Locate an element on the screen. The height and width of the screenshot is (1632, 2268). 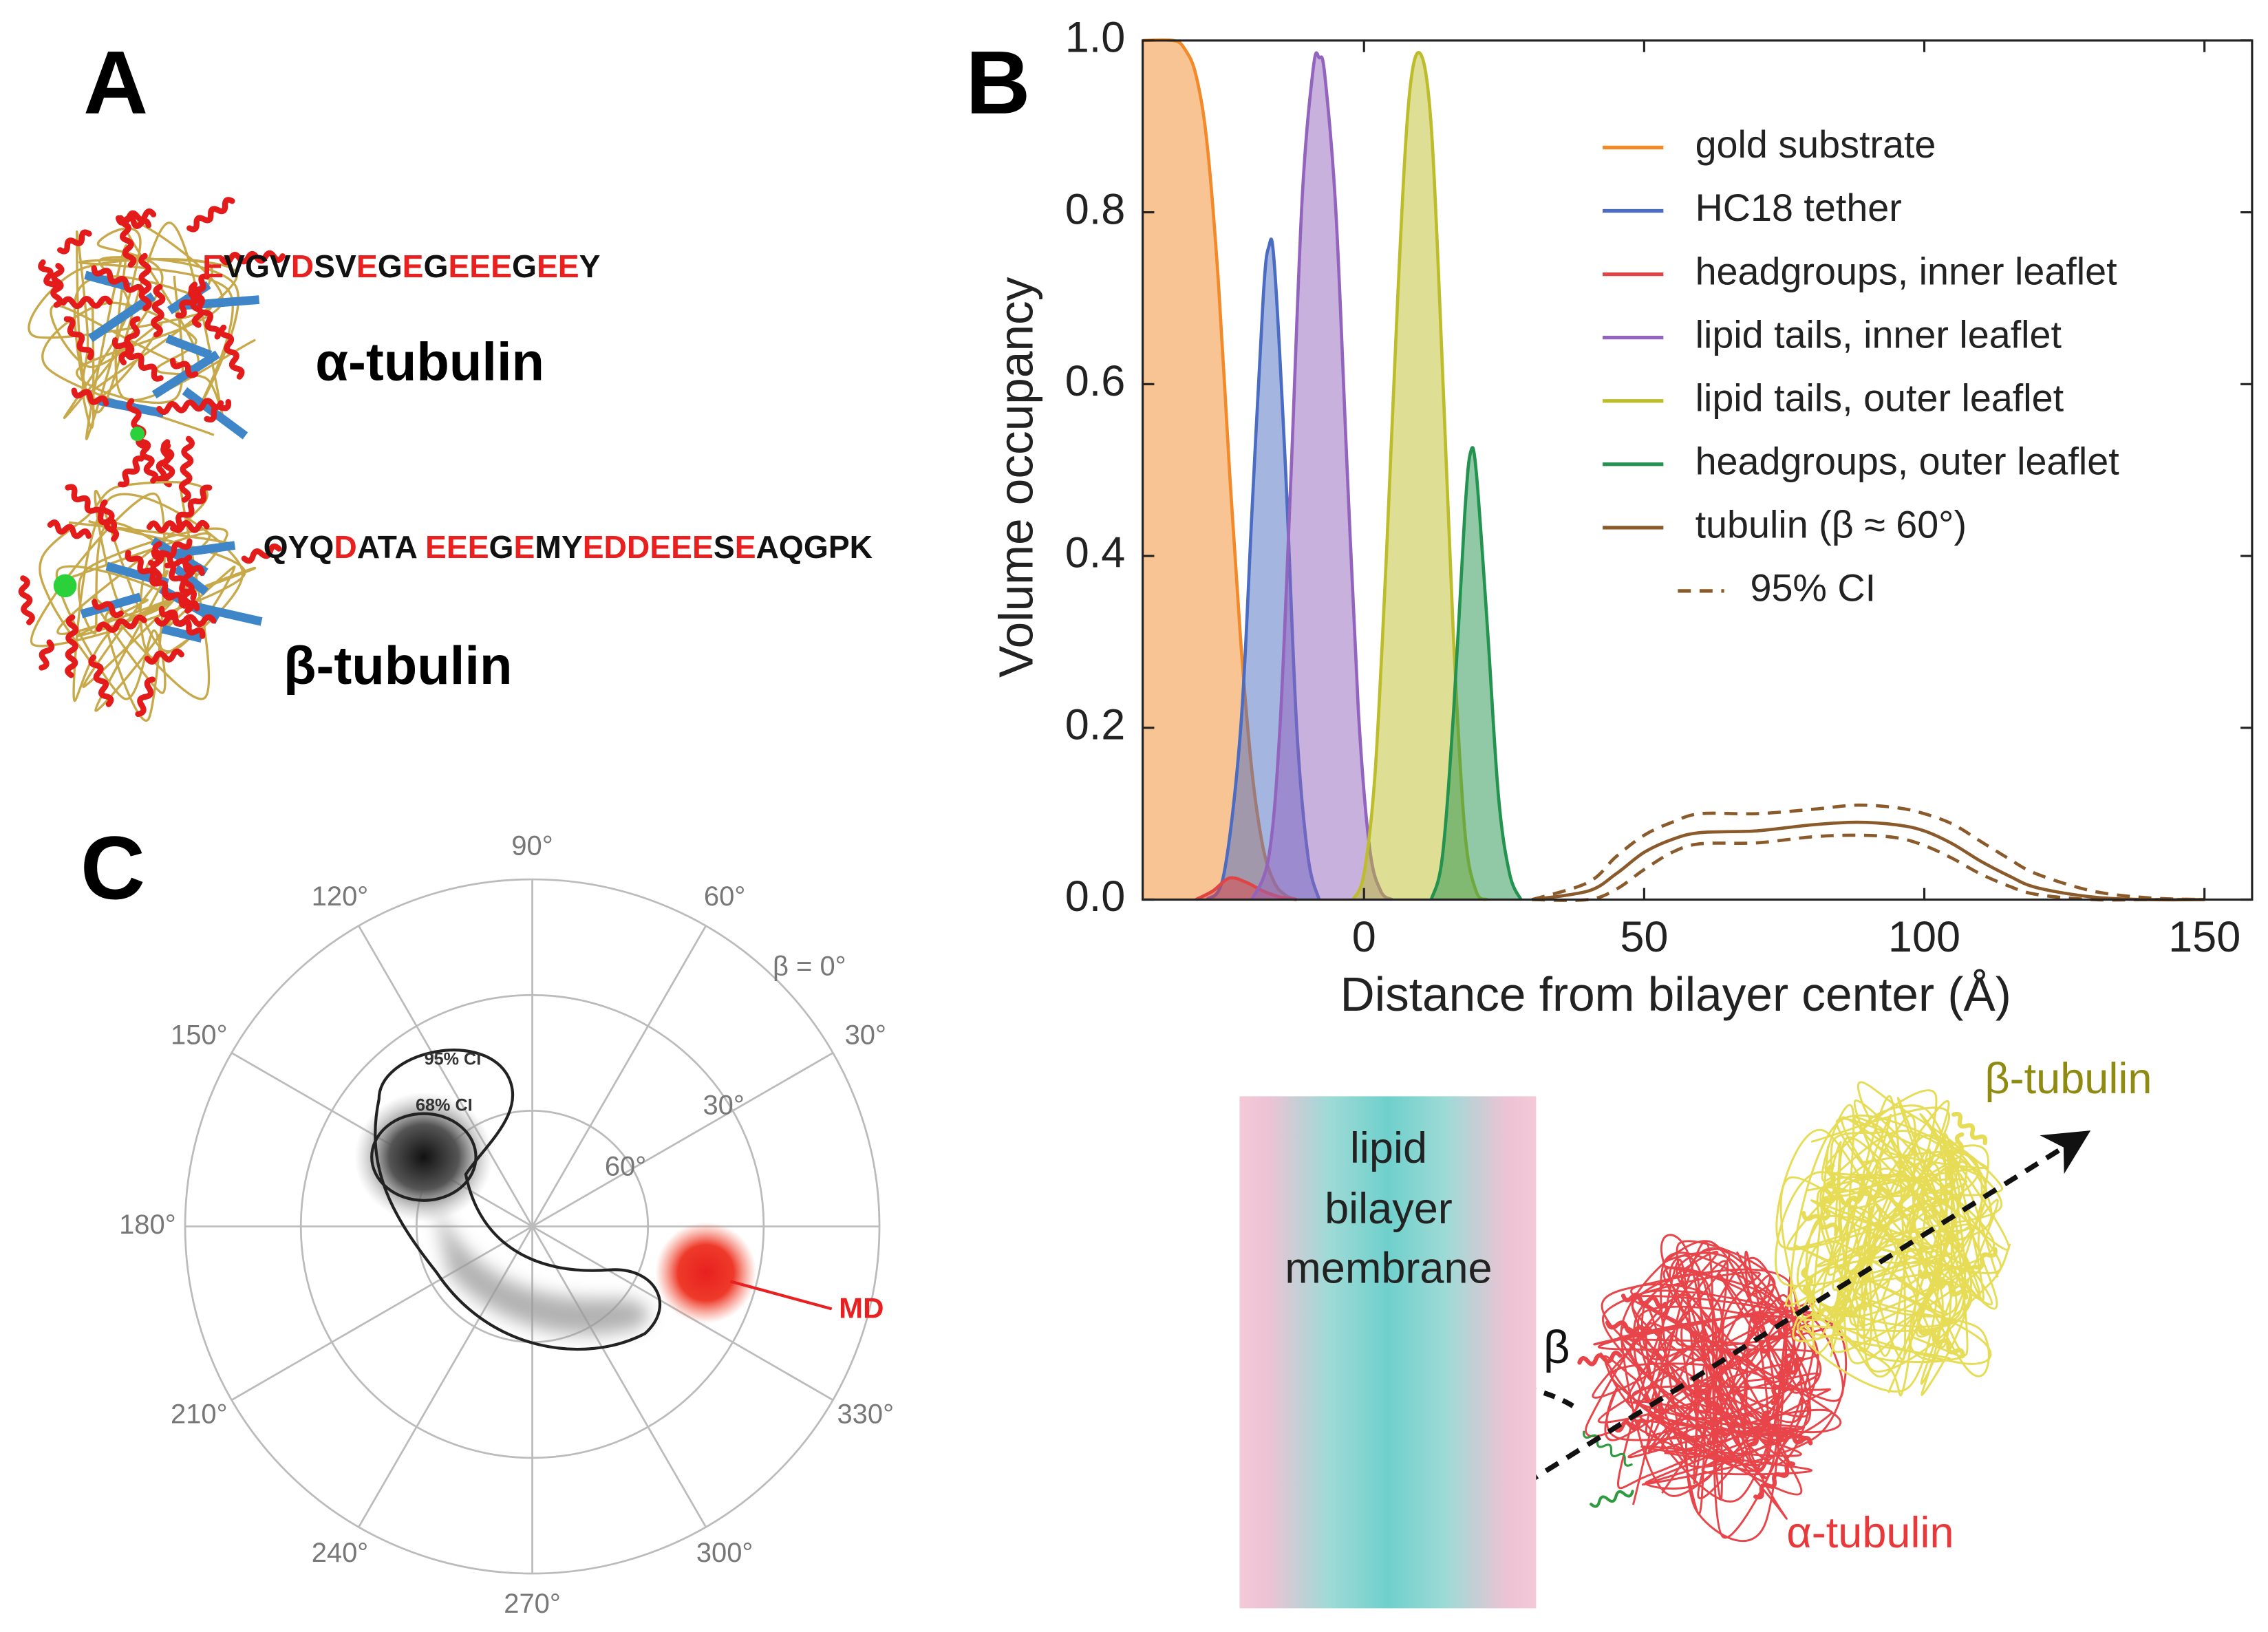
md-spot is located at coordinates (706, 1273).